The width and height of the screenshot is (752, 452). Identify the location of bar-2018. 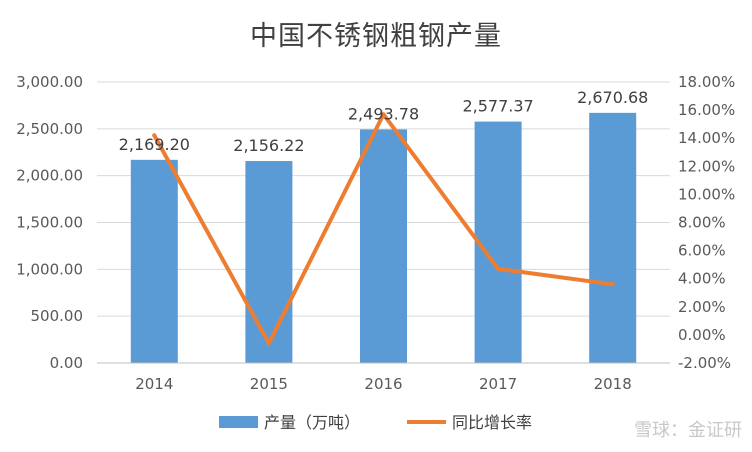
(613, 237).